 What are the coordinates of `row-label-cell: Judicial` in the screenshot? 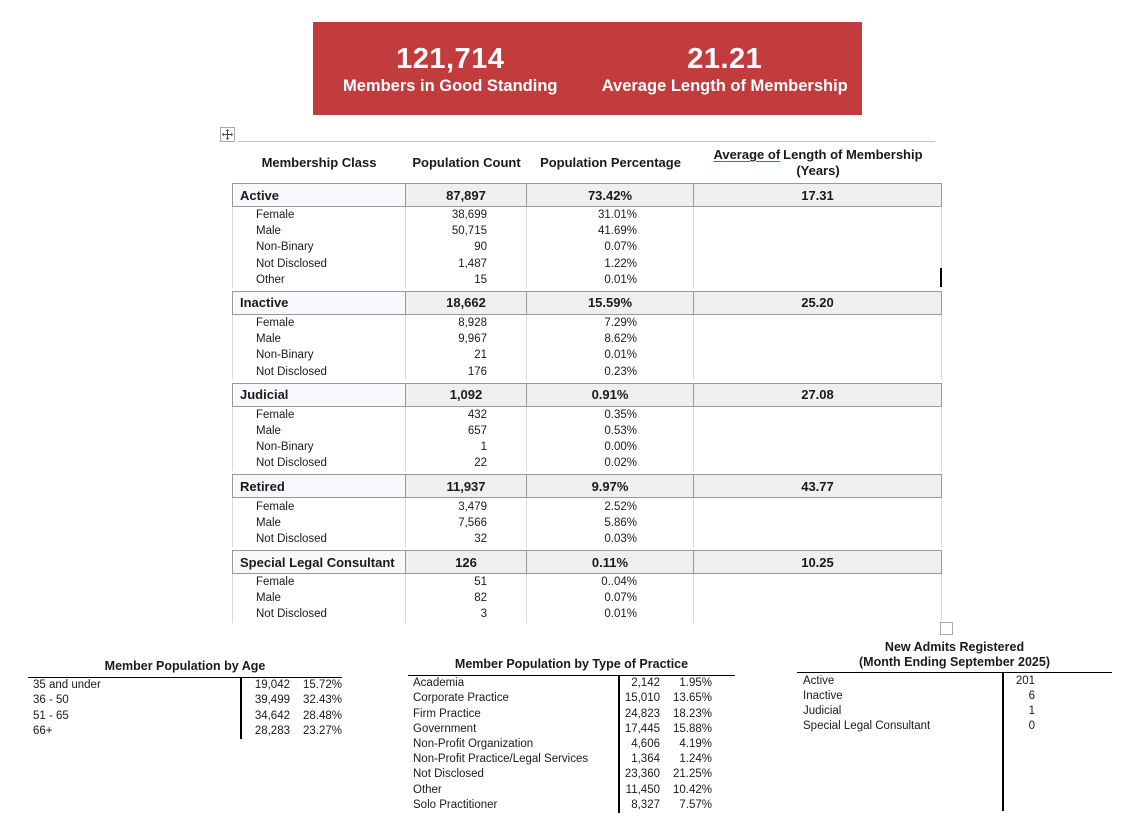 It's located at (822, 711).